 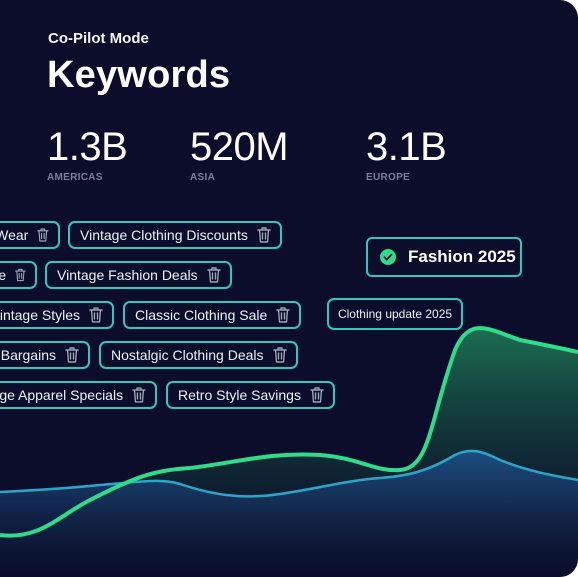 What do you see at coordinates (388, 257) in the screenshot?
I see `check-circle-icon` at bounding box center [388, 257].